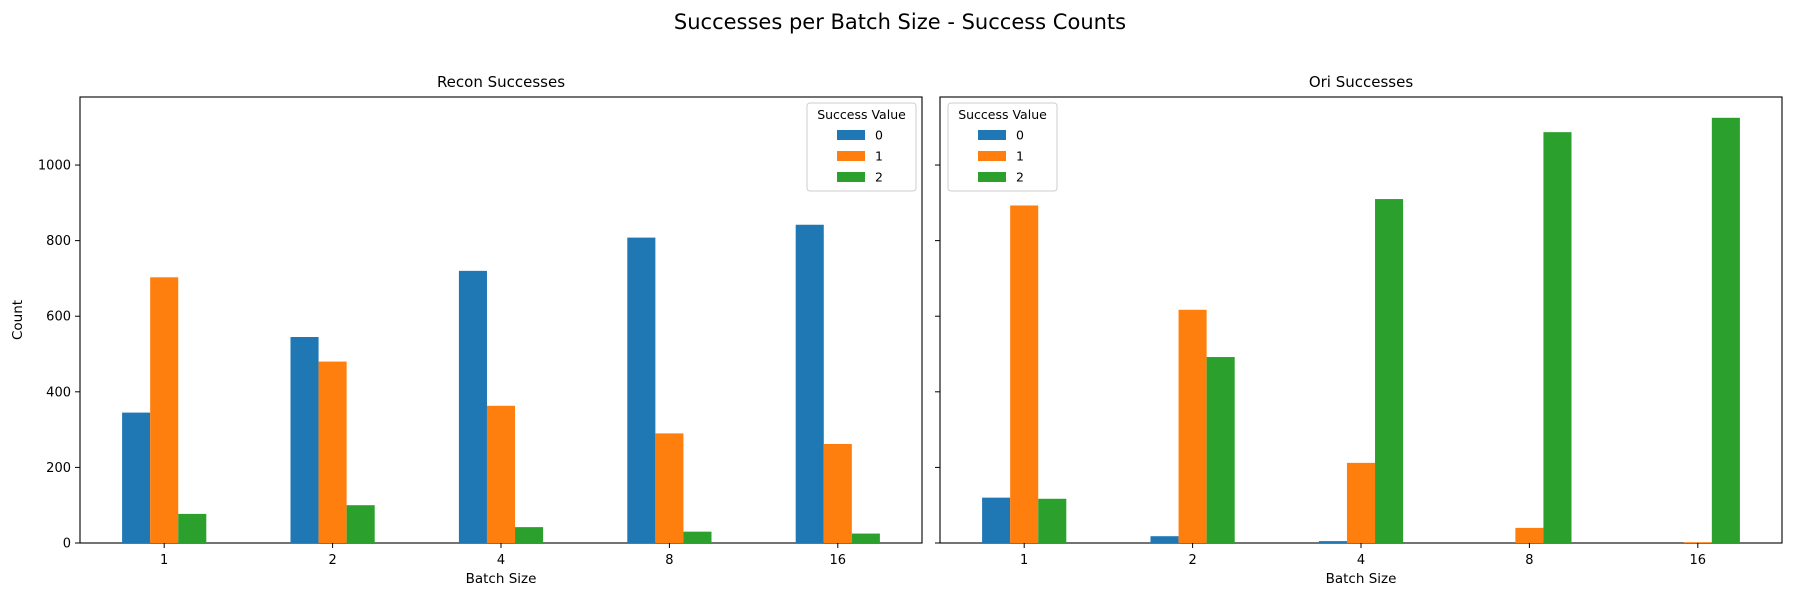 Image resolution: width=1800 pixels, height=600 pixels. I want to click on y-tick-label: 1000, so click(54, 166).